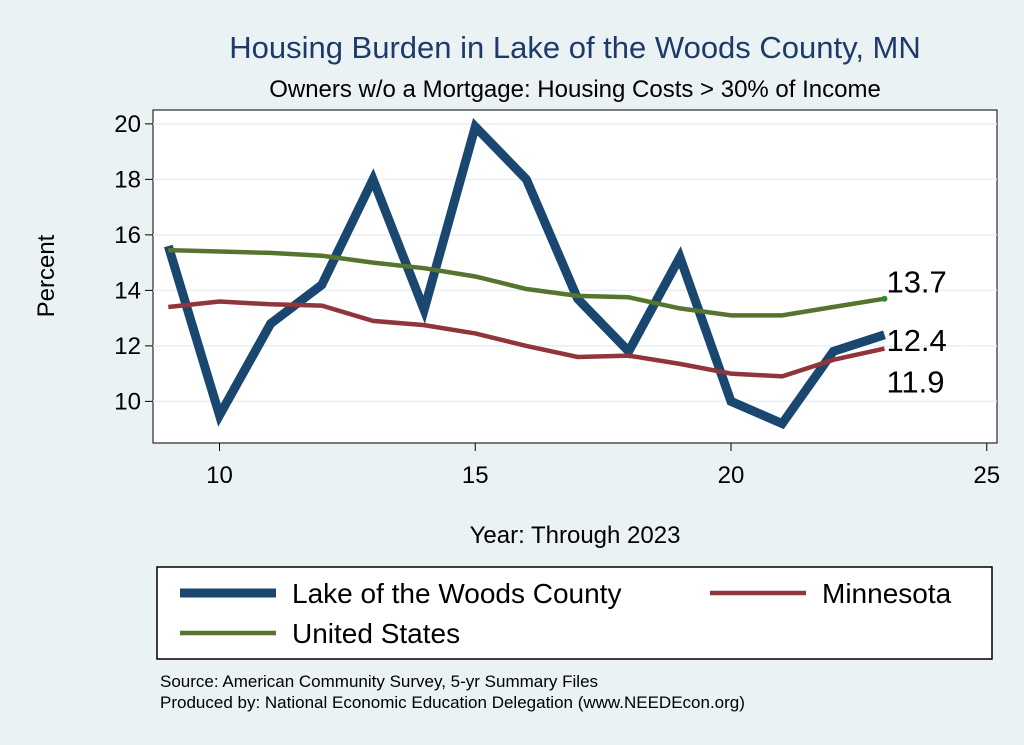 The image size is (1024, 745). Describe the element at coordinates (475, 475) in the screenshot. I see `x-tick-label: 15` at that location.